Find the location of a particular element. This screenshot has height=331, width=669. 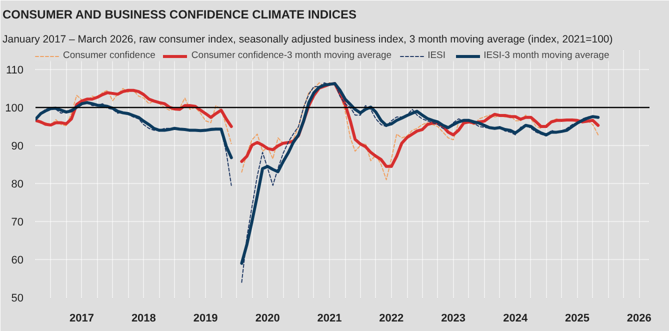

x-tick-label: 2023 is located at coordinates (453, 318).